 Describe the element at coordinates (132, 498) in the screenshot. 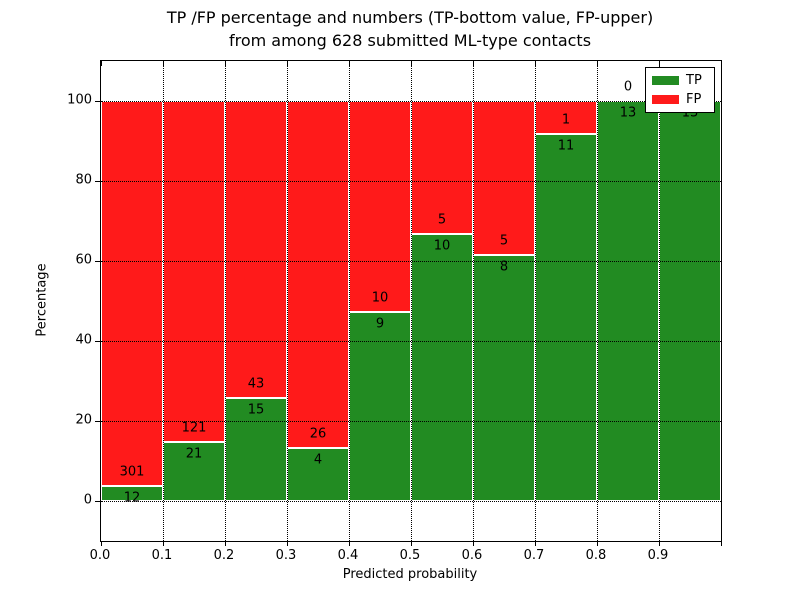

I see `tp-count-label: 12` at that location.